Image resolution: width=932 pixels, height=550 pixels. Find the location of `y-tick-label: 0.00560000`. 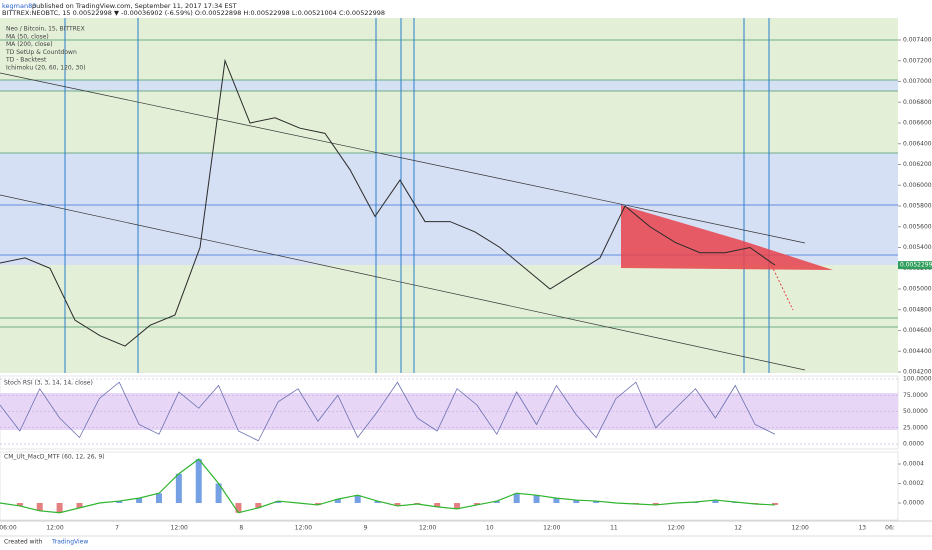

y-tick-label: 0.00560000 is located at coordinates (917, 226).